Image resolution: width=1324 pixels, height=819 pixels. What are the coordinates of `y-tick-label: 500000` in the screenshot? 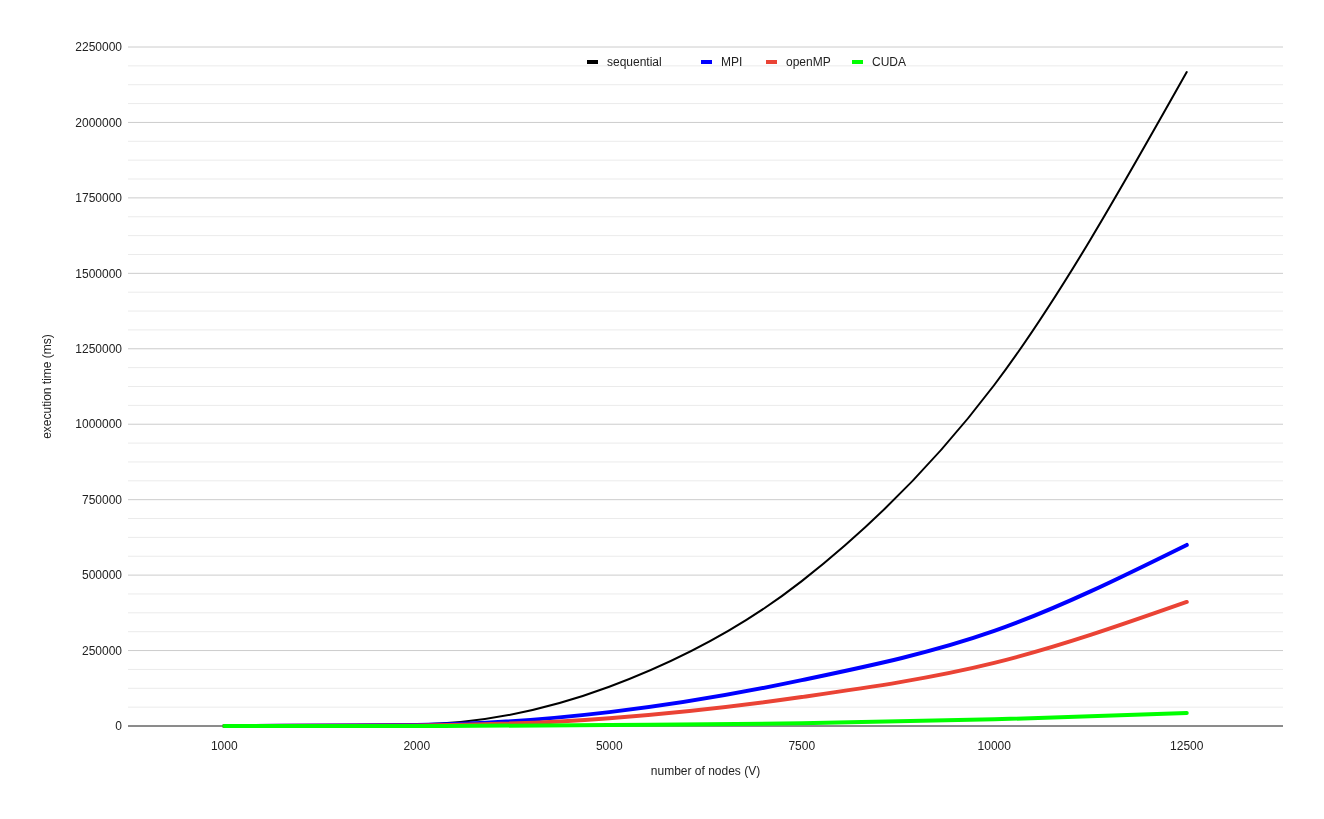 It's located at (102, 575).